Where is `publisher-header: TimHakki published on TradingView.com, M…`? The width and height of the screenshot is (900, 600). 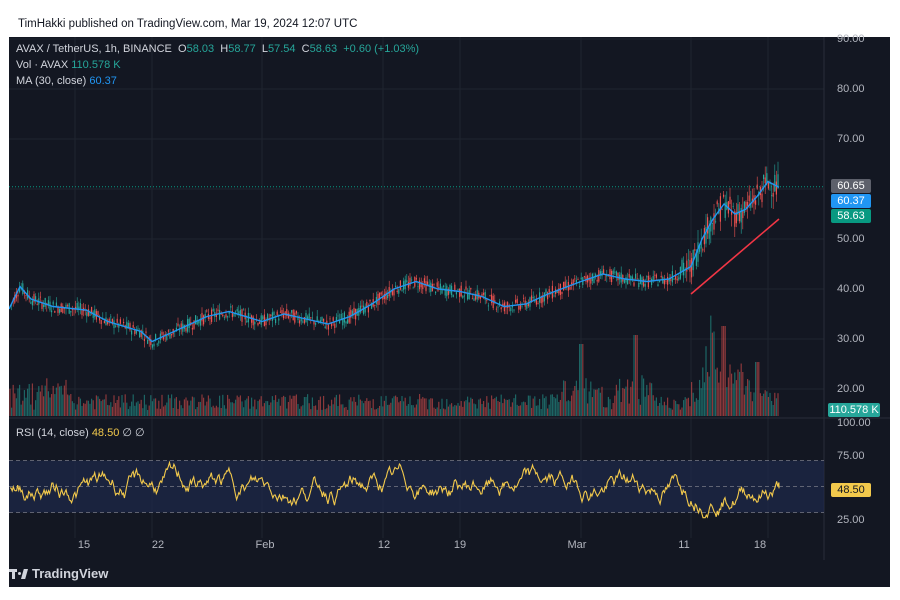 publisher-header: TimHakki published on TradingView.com, M… is located at coordinates (449, 25).